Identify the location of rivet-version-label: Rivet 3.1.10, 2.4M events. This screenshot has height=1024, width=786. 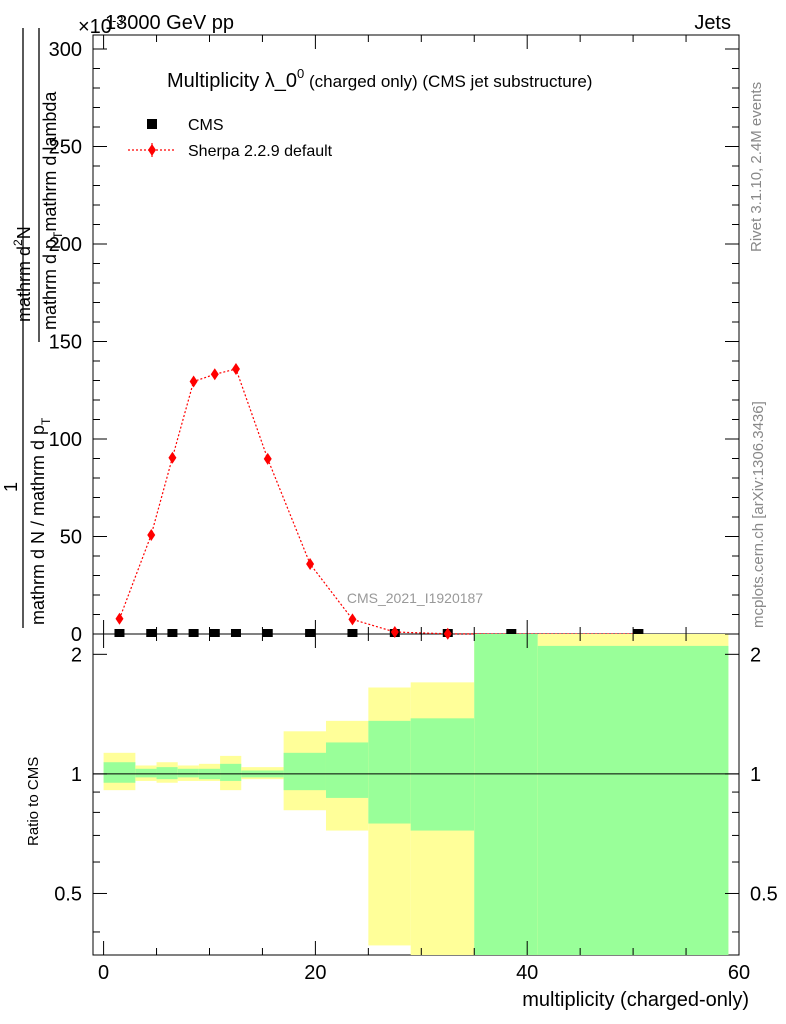
(756, 167).